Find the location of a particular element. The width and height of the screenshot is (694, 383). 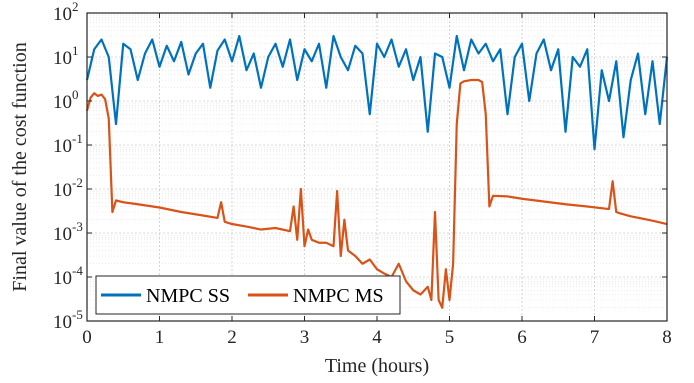

y-tick-exponent: -2 is located at coordinates (77, 182).